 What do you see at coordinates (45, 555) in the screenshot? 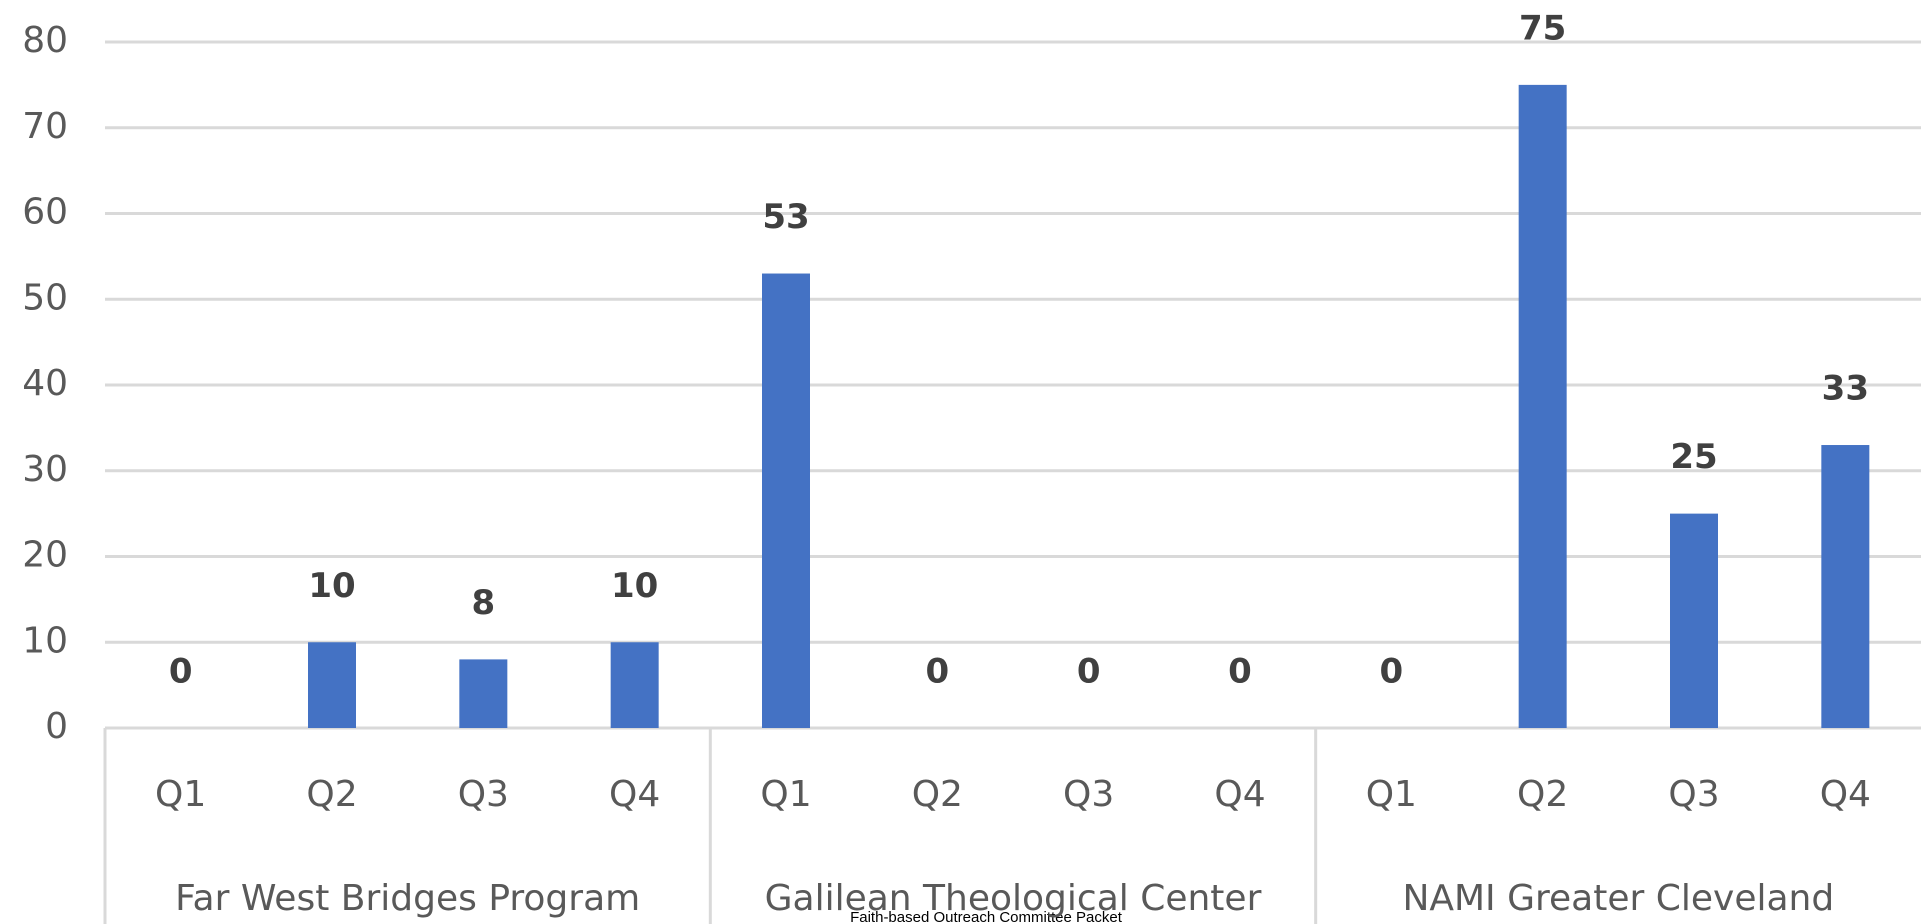
I see `y-tick-label: 20` at bounding box center [45, 555].